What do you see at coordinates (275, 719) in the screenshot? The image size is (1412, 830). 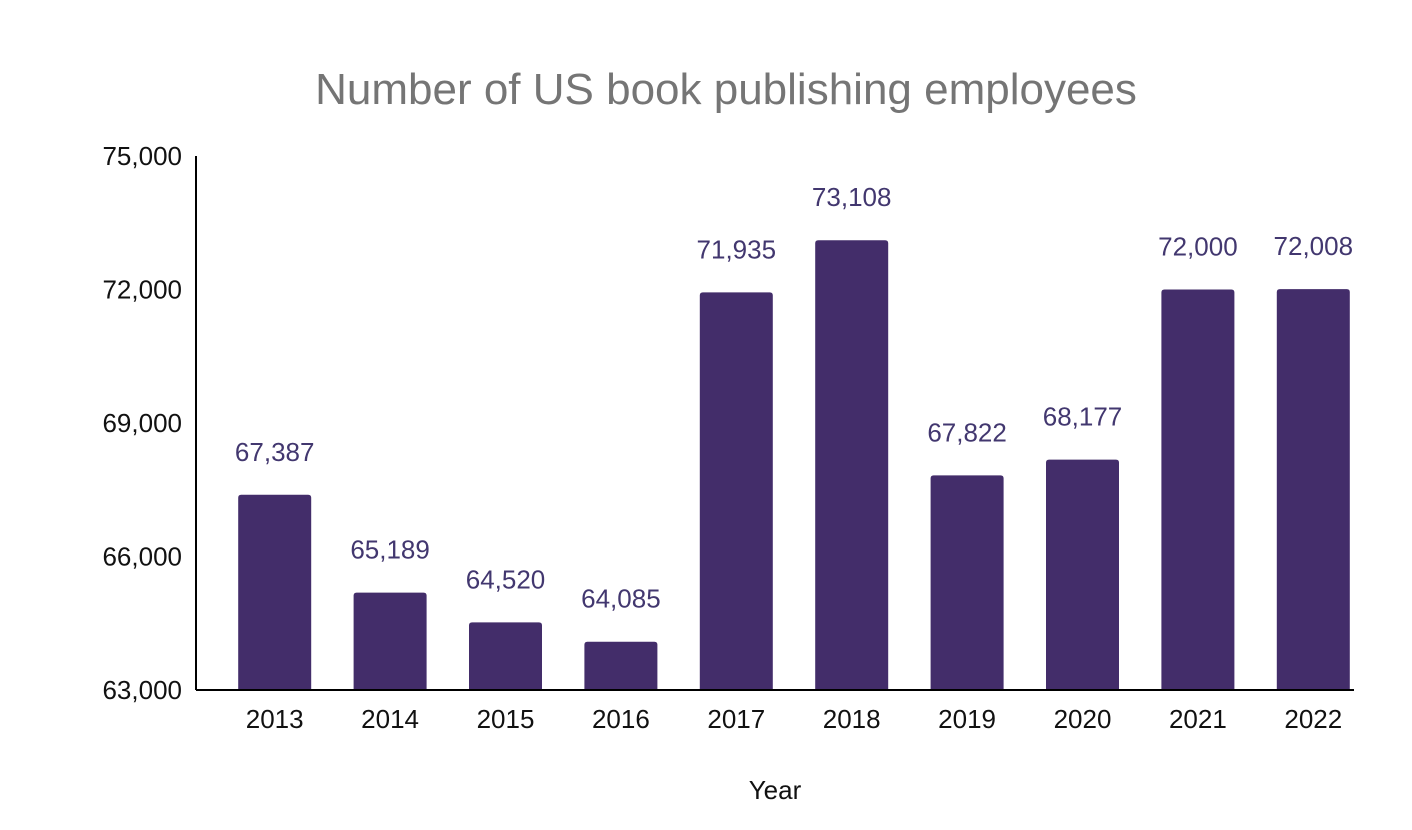 I see `x-tick-2013: 2013` at bounding box center [275, 719].